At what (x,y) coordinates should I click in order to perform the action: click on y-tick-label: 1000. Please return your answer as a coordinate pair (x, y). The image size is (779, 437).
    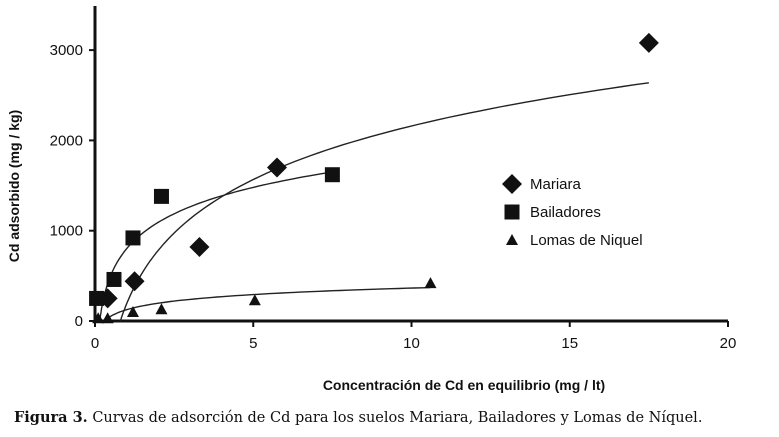
    Looking at the image, I should click on (66, 231).